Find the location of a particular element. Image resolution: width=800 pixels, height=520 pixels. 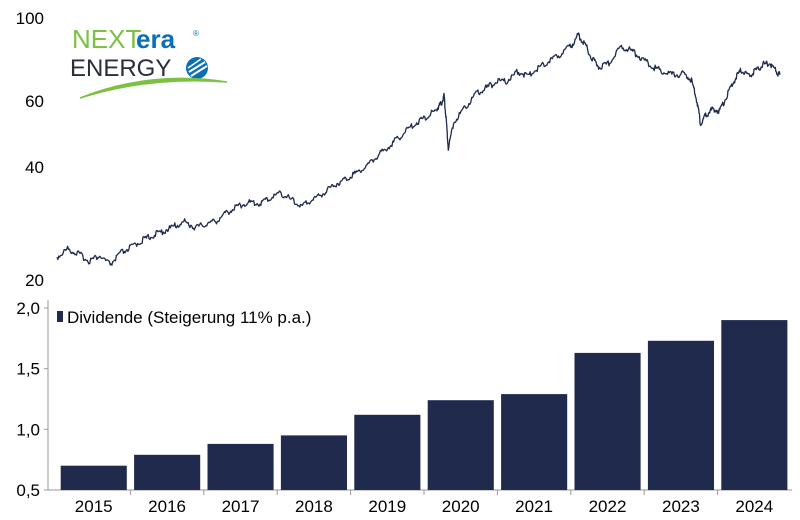

bar-x-tick-label: 2022 is located at coordinates (608, 506).